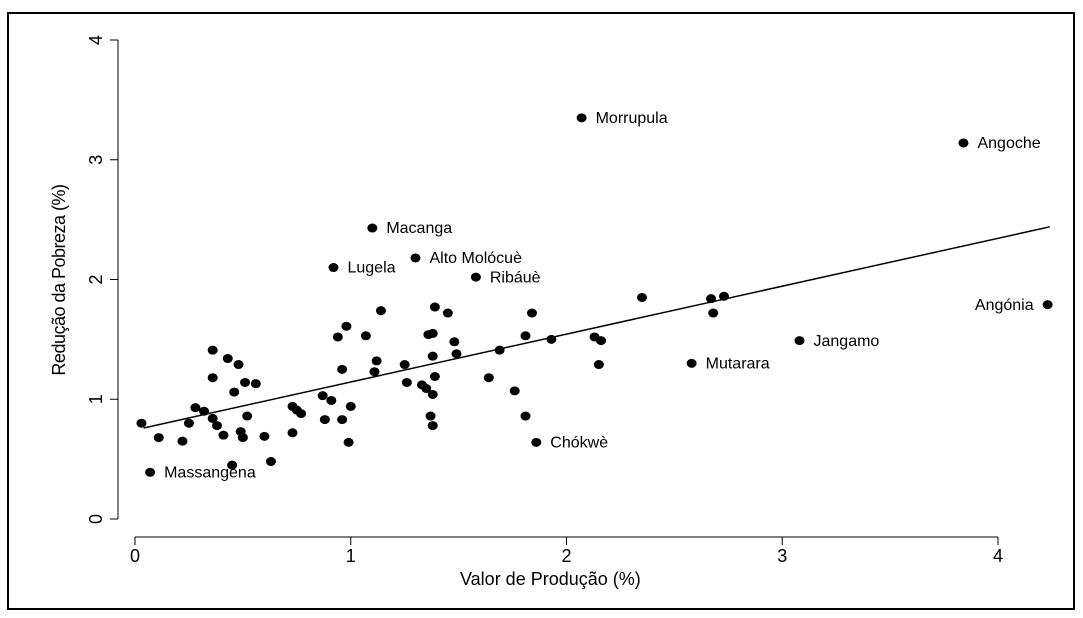 This screenshot has width=1083, height=618. What do you see at coordinates (847, 341) in the screenshot?
I see `point-label: Jangamo` at bounding box center [847, 341].